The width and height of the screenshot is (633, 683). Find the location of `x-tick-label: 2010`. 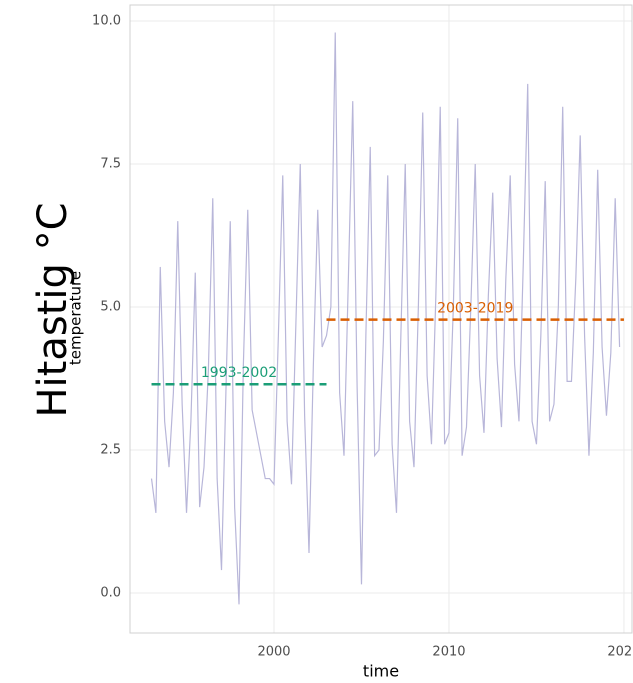

x-tick-label: 2010 is located at coordinates (448, 652).